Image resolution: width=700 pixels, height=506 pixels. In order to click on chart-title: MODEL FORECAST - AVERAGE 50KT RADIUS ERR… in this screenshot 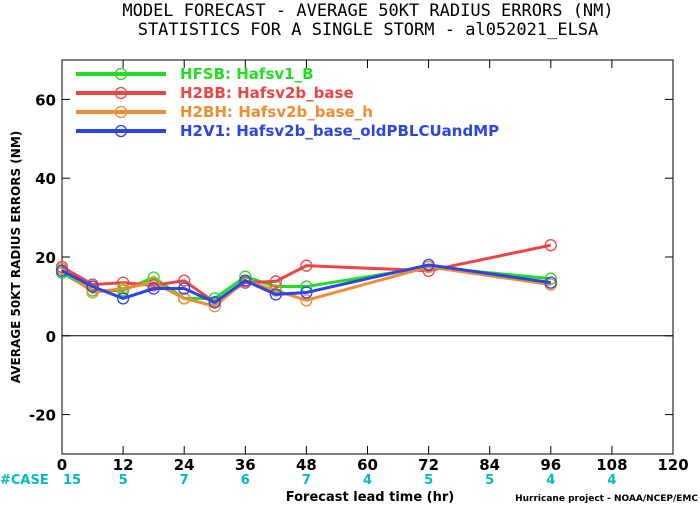, I will do `click(367, 11)`.